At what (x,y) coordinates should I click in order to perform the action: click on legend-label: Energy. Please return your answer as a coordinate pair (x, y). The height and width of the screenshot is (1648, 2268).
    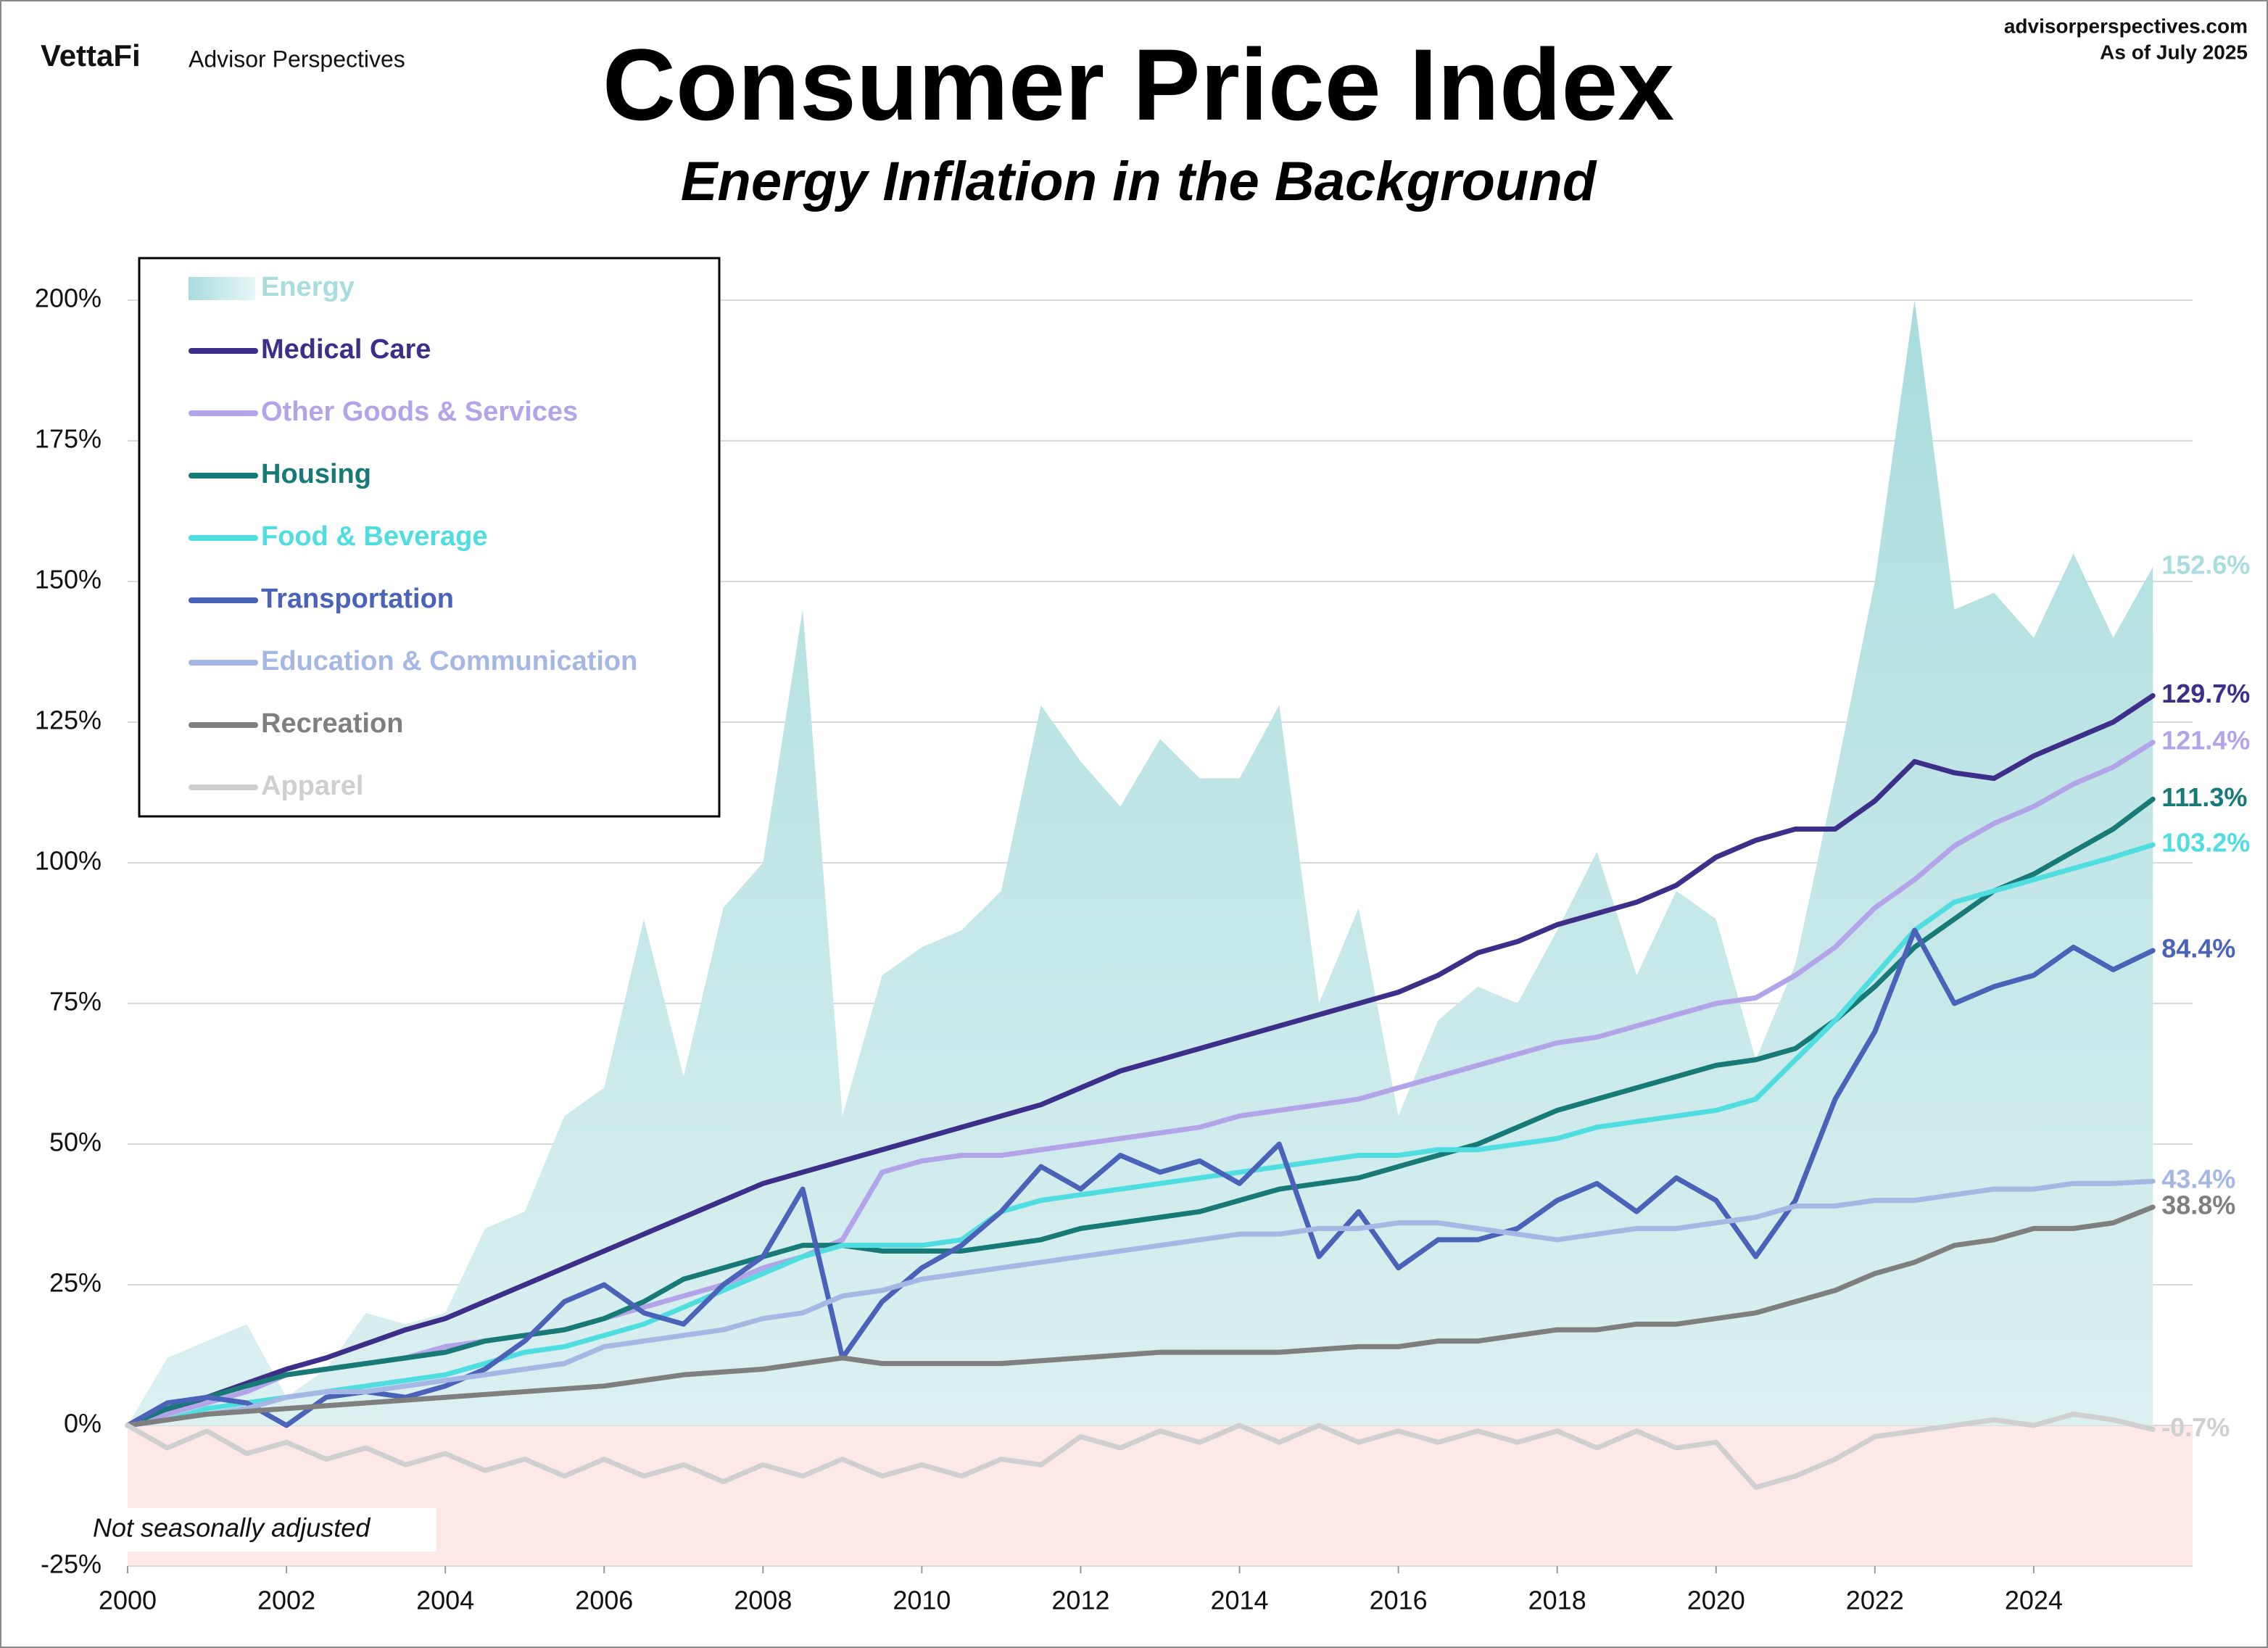
    Looking at the image, I should click on (308, 287).